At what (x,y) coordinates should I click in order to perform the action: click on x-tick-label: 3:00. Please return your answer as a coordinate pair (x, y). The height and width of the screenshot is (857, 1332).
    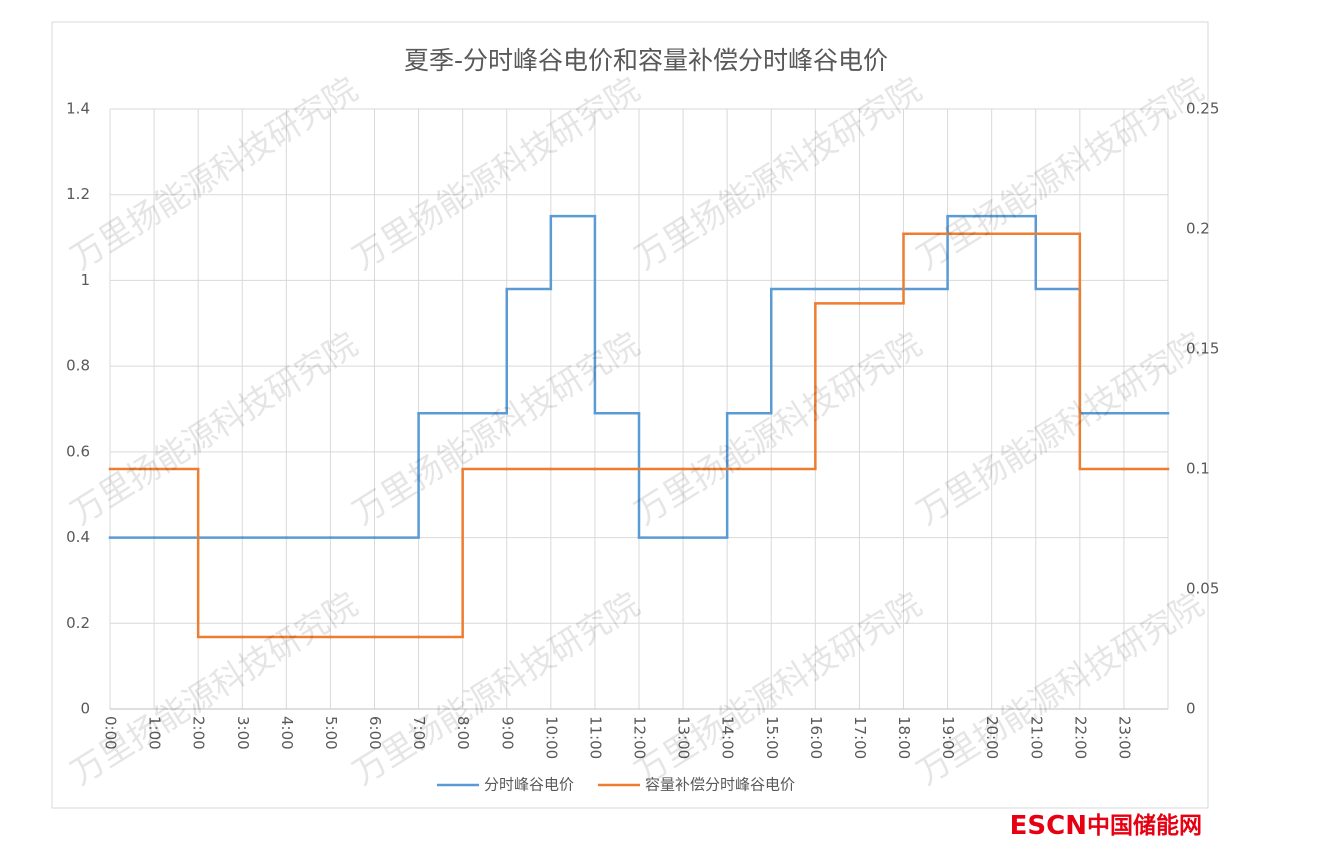
    Looking at the image, I should click on (243, 733).